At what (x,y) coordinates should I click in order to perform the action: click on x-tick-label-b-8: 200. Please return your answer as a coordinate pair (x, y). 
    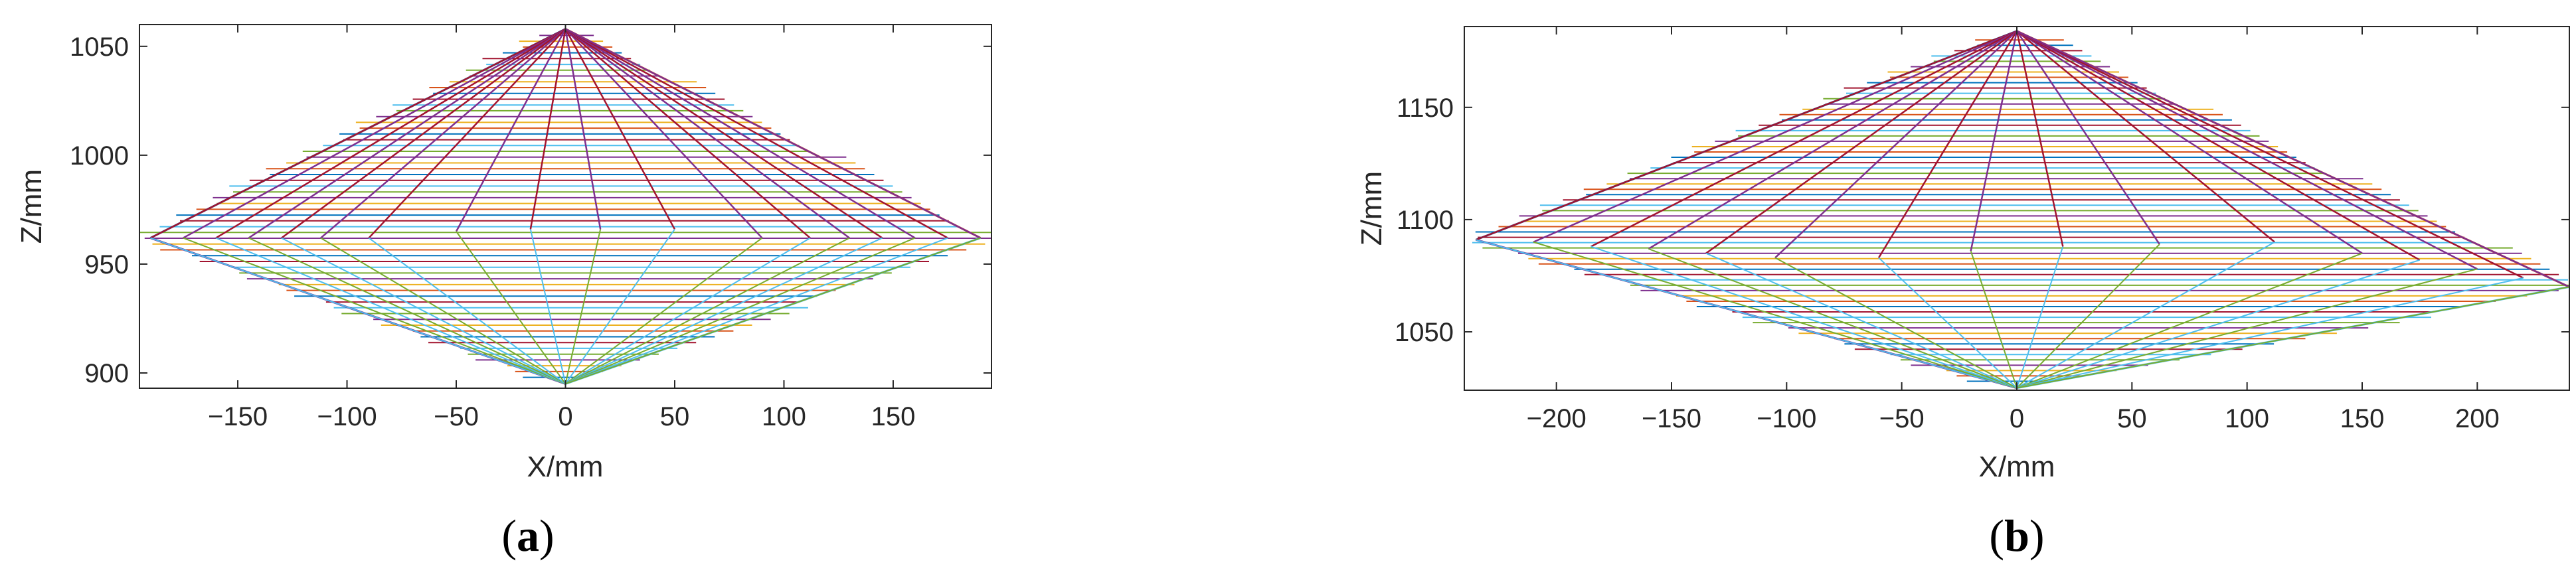
    Looking at the image, I should click on (2477, 419).